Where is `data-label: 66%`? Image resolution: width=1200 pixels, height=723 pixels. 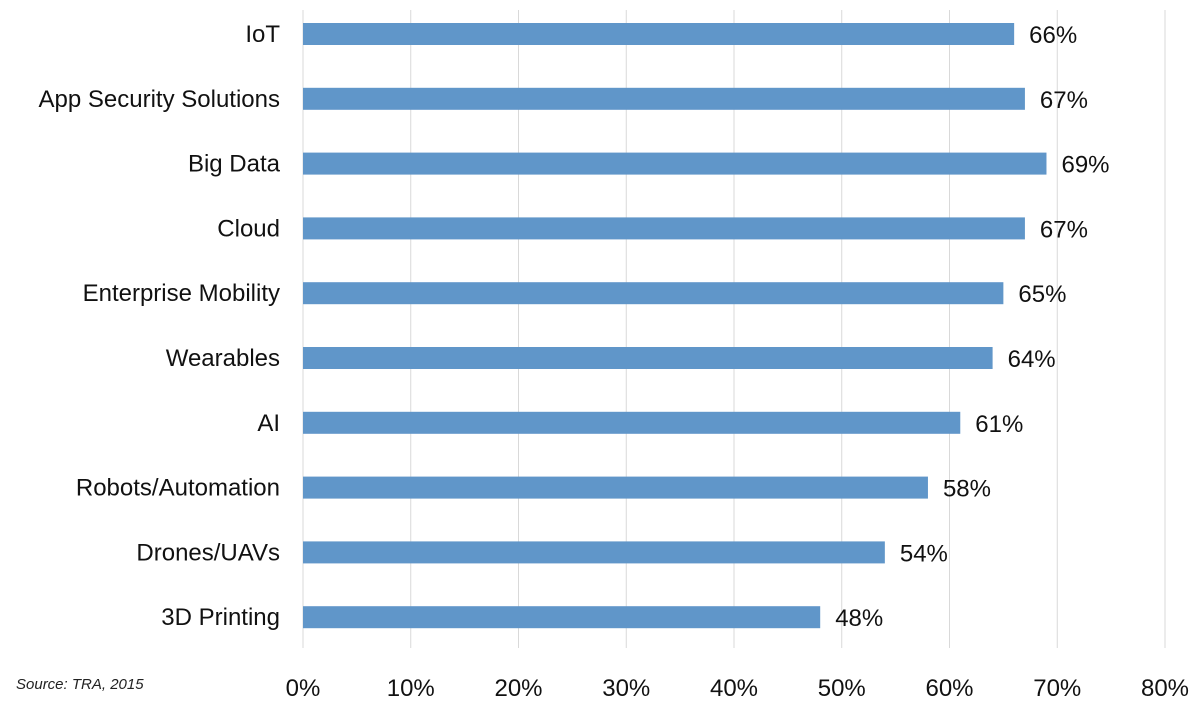
data-label: 66% is located at coordinates (1053, 35).